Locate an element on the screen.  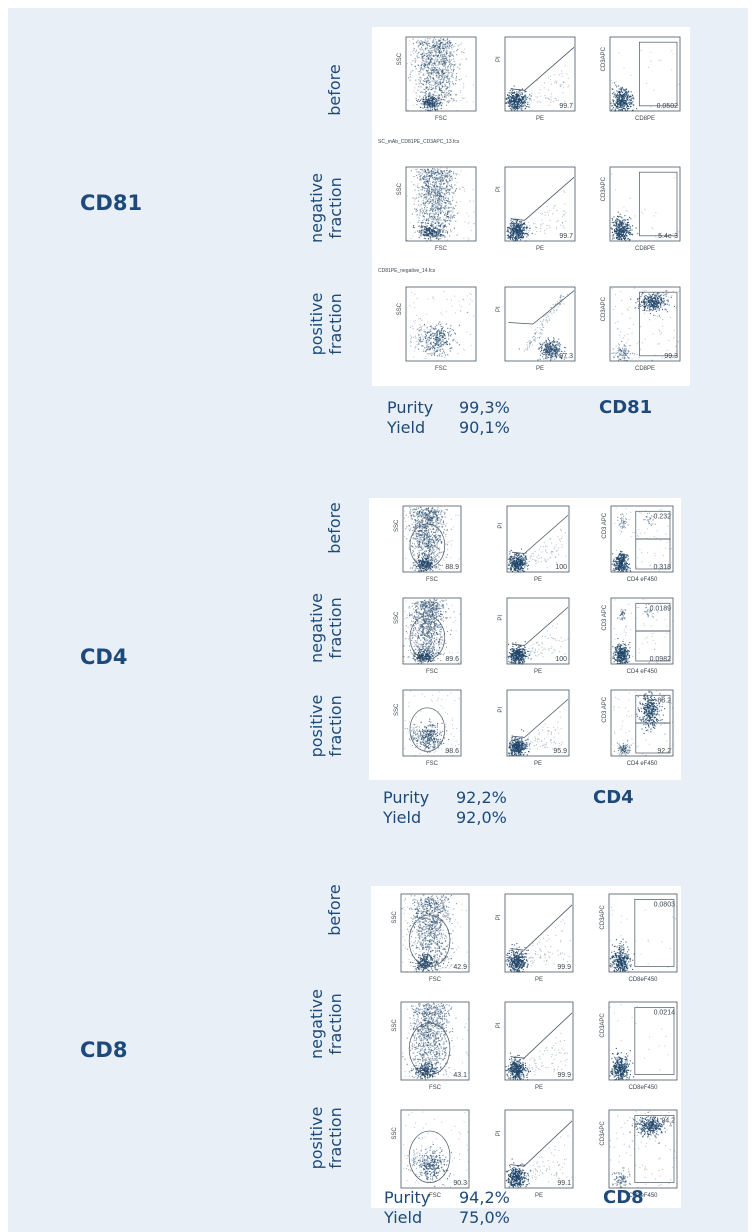
plot-cd3-cd8: CD8eF450 CD3APC 0.0803 is located at coordinates (637, 938).